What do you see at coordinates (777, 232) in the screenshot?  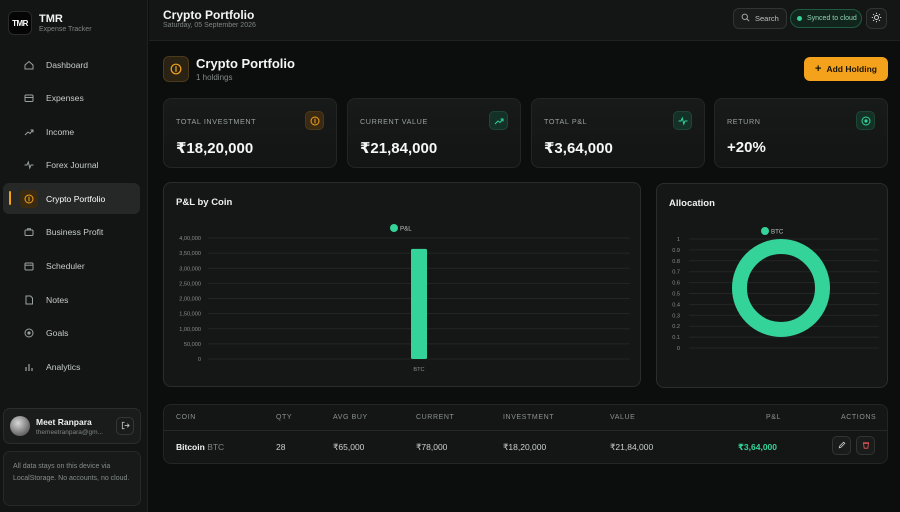 I see `legend-label: BTC` at bounding box center [777, 232].